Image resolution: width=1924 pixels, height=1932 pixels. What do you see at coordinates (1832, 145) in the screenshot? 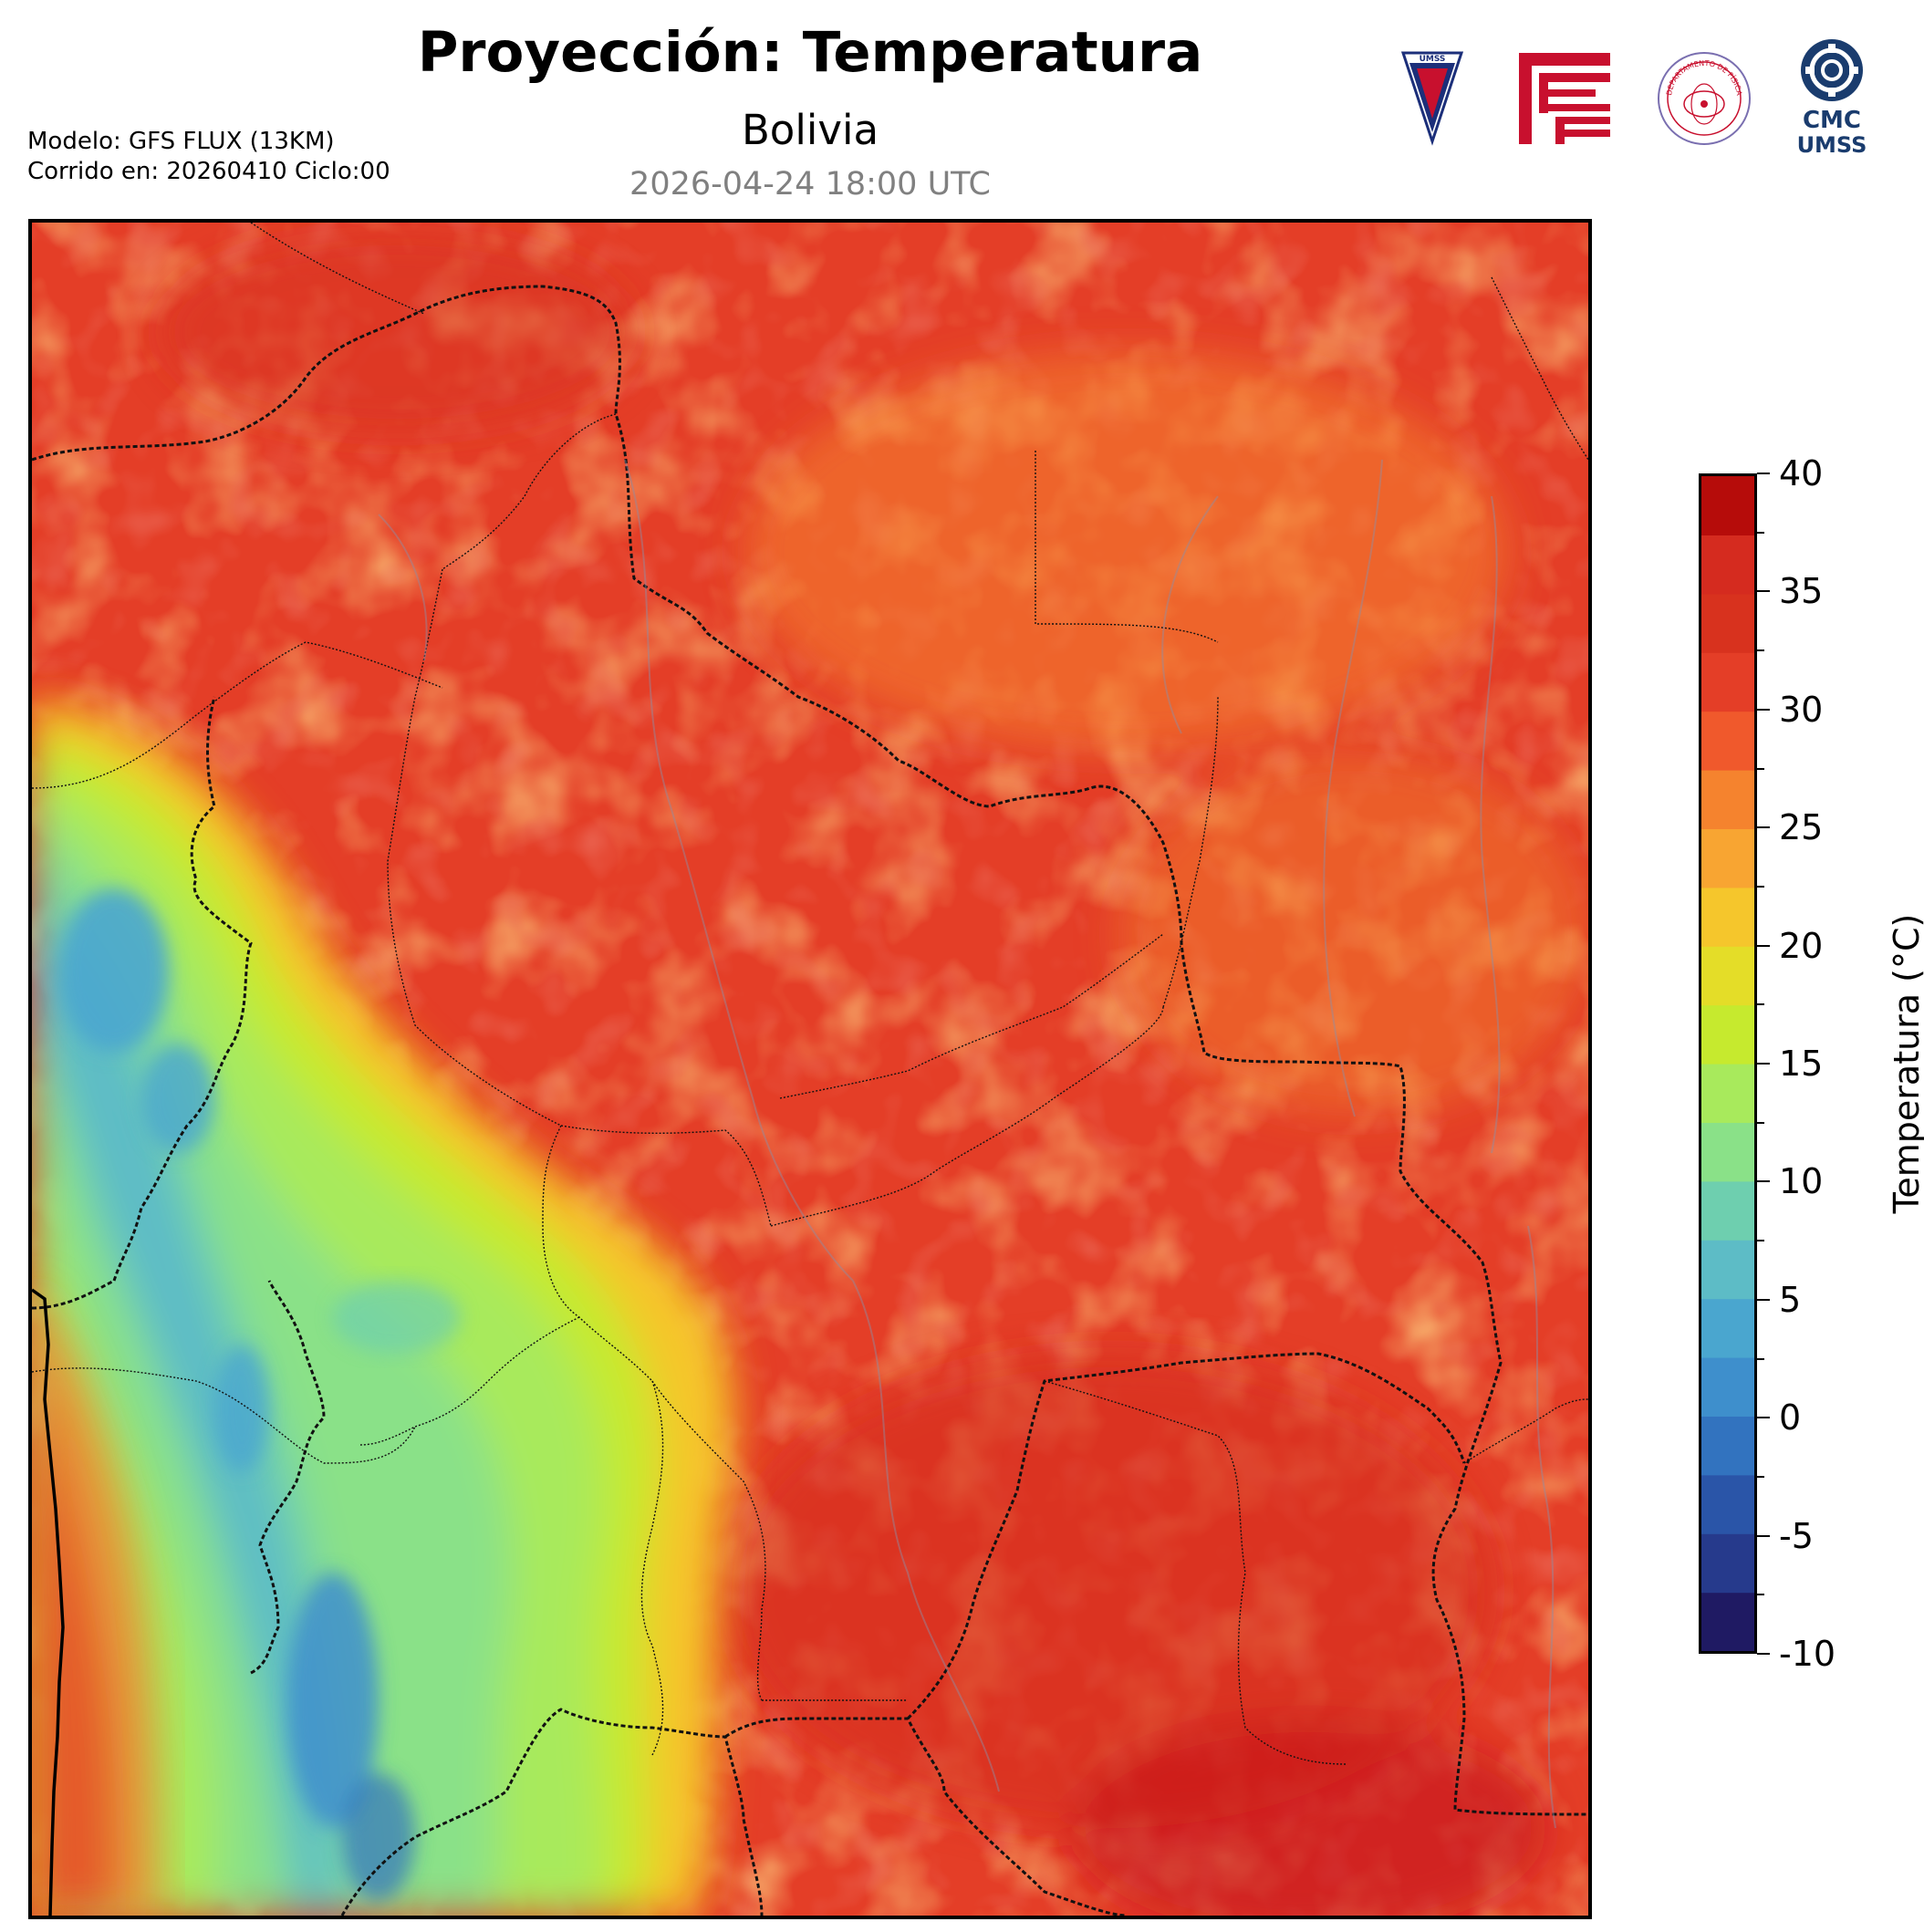
I see `svg-text: UMSS` at bounding box center [1832, 145].